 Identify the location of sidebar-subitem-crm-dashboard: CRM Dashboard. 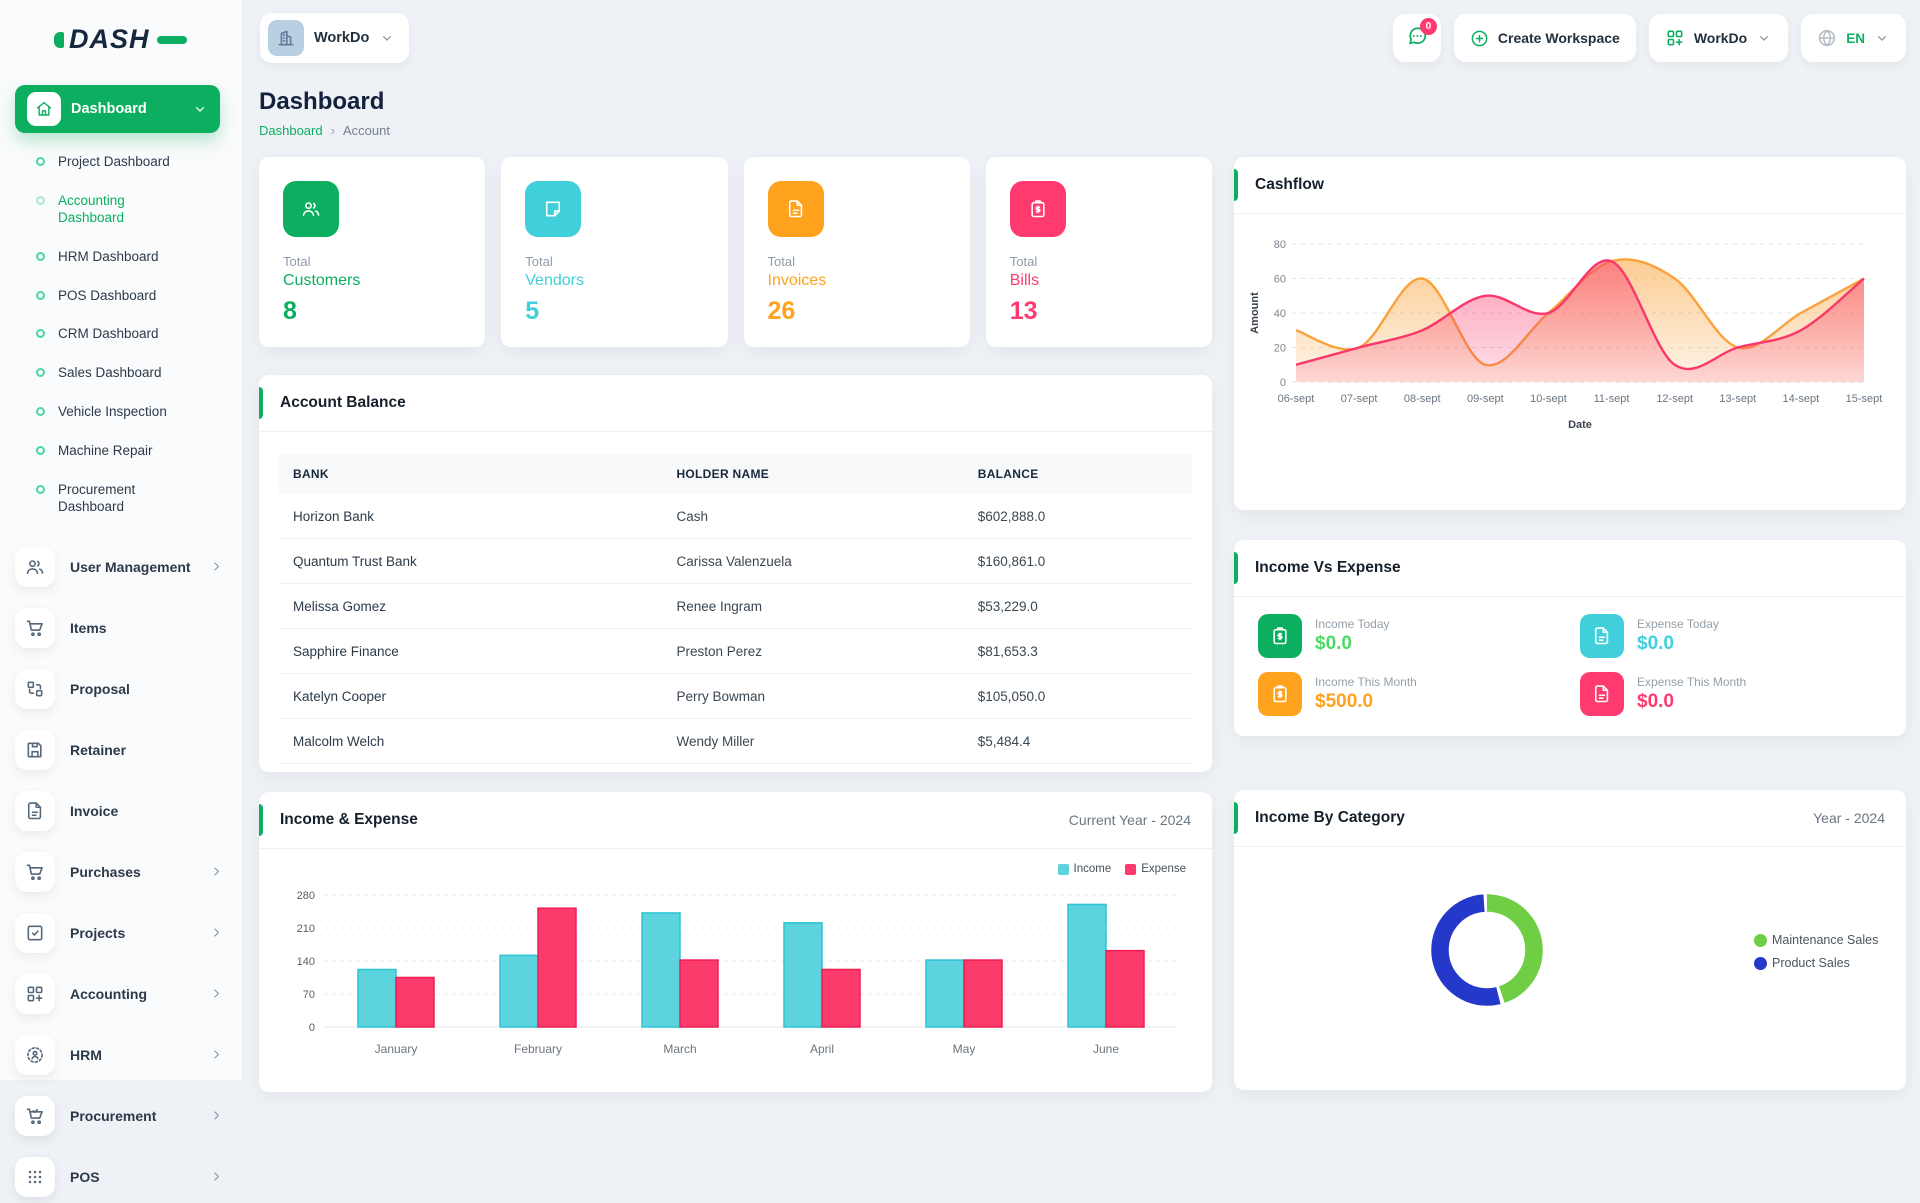
(121, 334).